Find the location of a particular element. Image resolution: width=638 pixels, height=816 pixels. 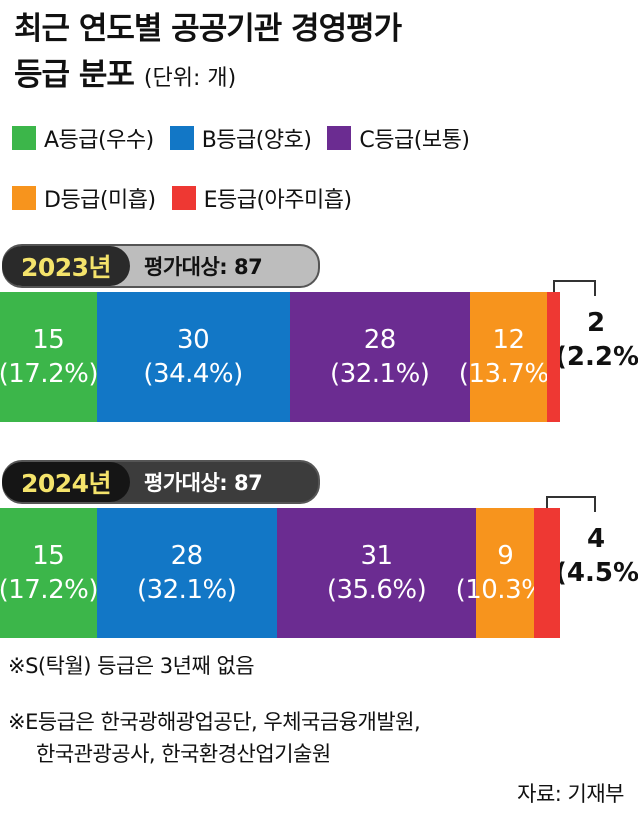

legend-label-a: A등급(우수) is located at coordinates (99, 140).